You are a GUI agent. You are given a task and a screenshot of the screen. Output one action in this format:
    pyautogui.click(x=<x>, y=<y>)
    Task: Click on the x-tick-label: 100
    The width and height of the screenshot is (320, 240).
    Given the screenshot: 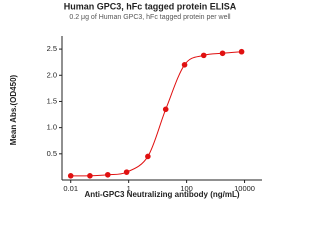 What is the action you would take?
    pyautogui.click(x=186, y=188)
    